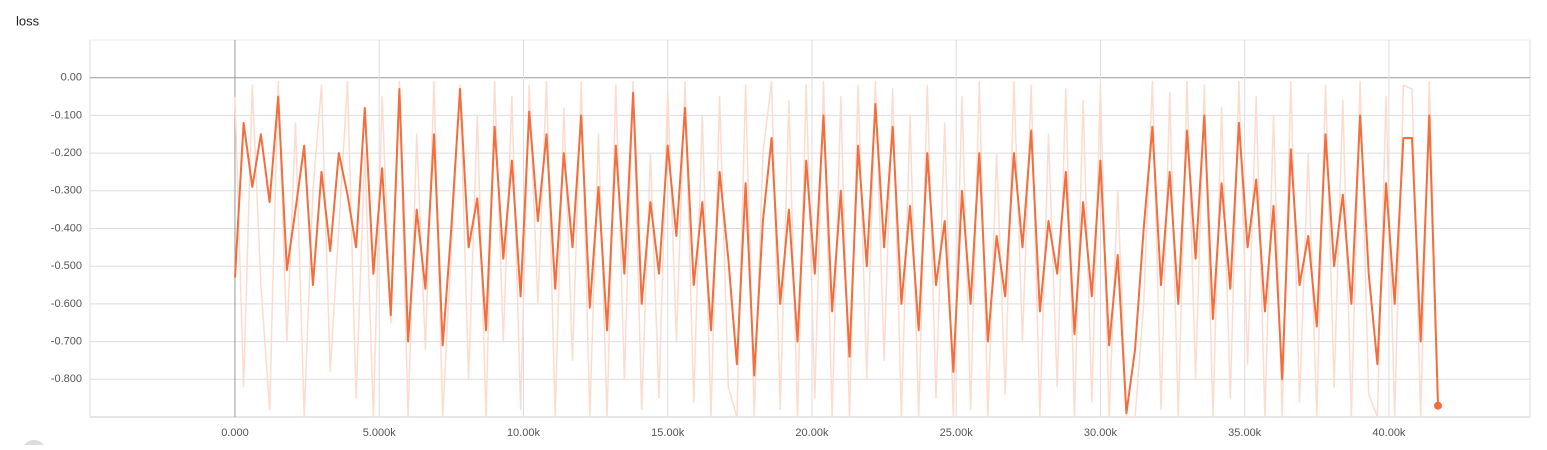 The image size is (1547, 450). Describe the element at coordinates (66, 115) in the screenshot. I see `y-tick-label: -0.100` at that location.